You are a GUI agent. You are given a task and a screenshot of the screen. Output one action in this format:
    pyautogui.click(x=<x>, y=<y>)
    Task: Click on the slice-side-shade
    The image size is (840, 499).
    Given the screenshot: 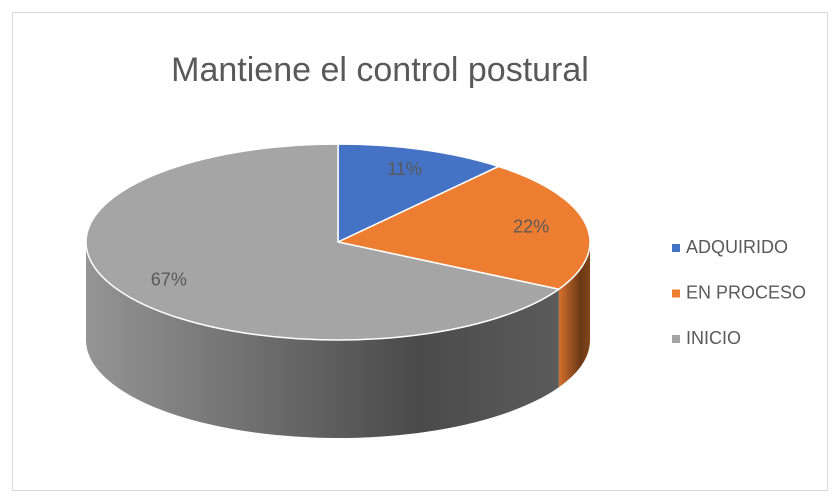 What is the action you would take?
    pyautogui.click(x=574, y=315)
    